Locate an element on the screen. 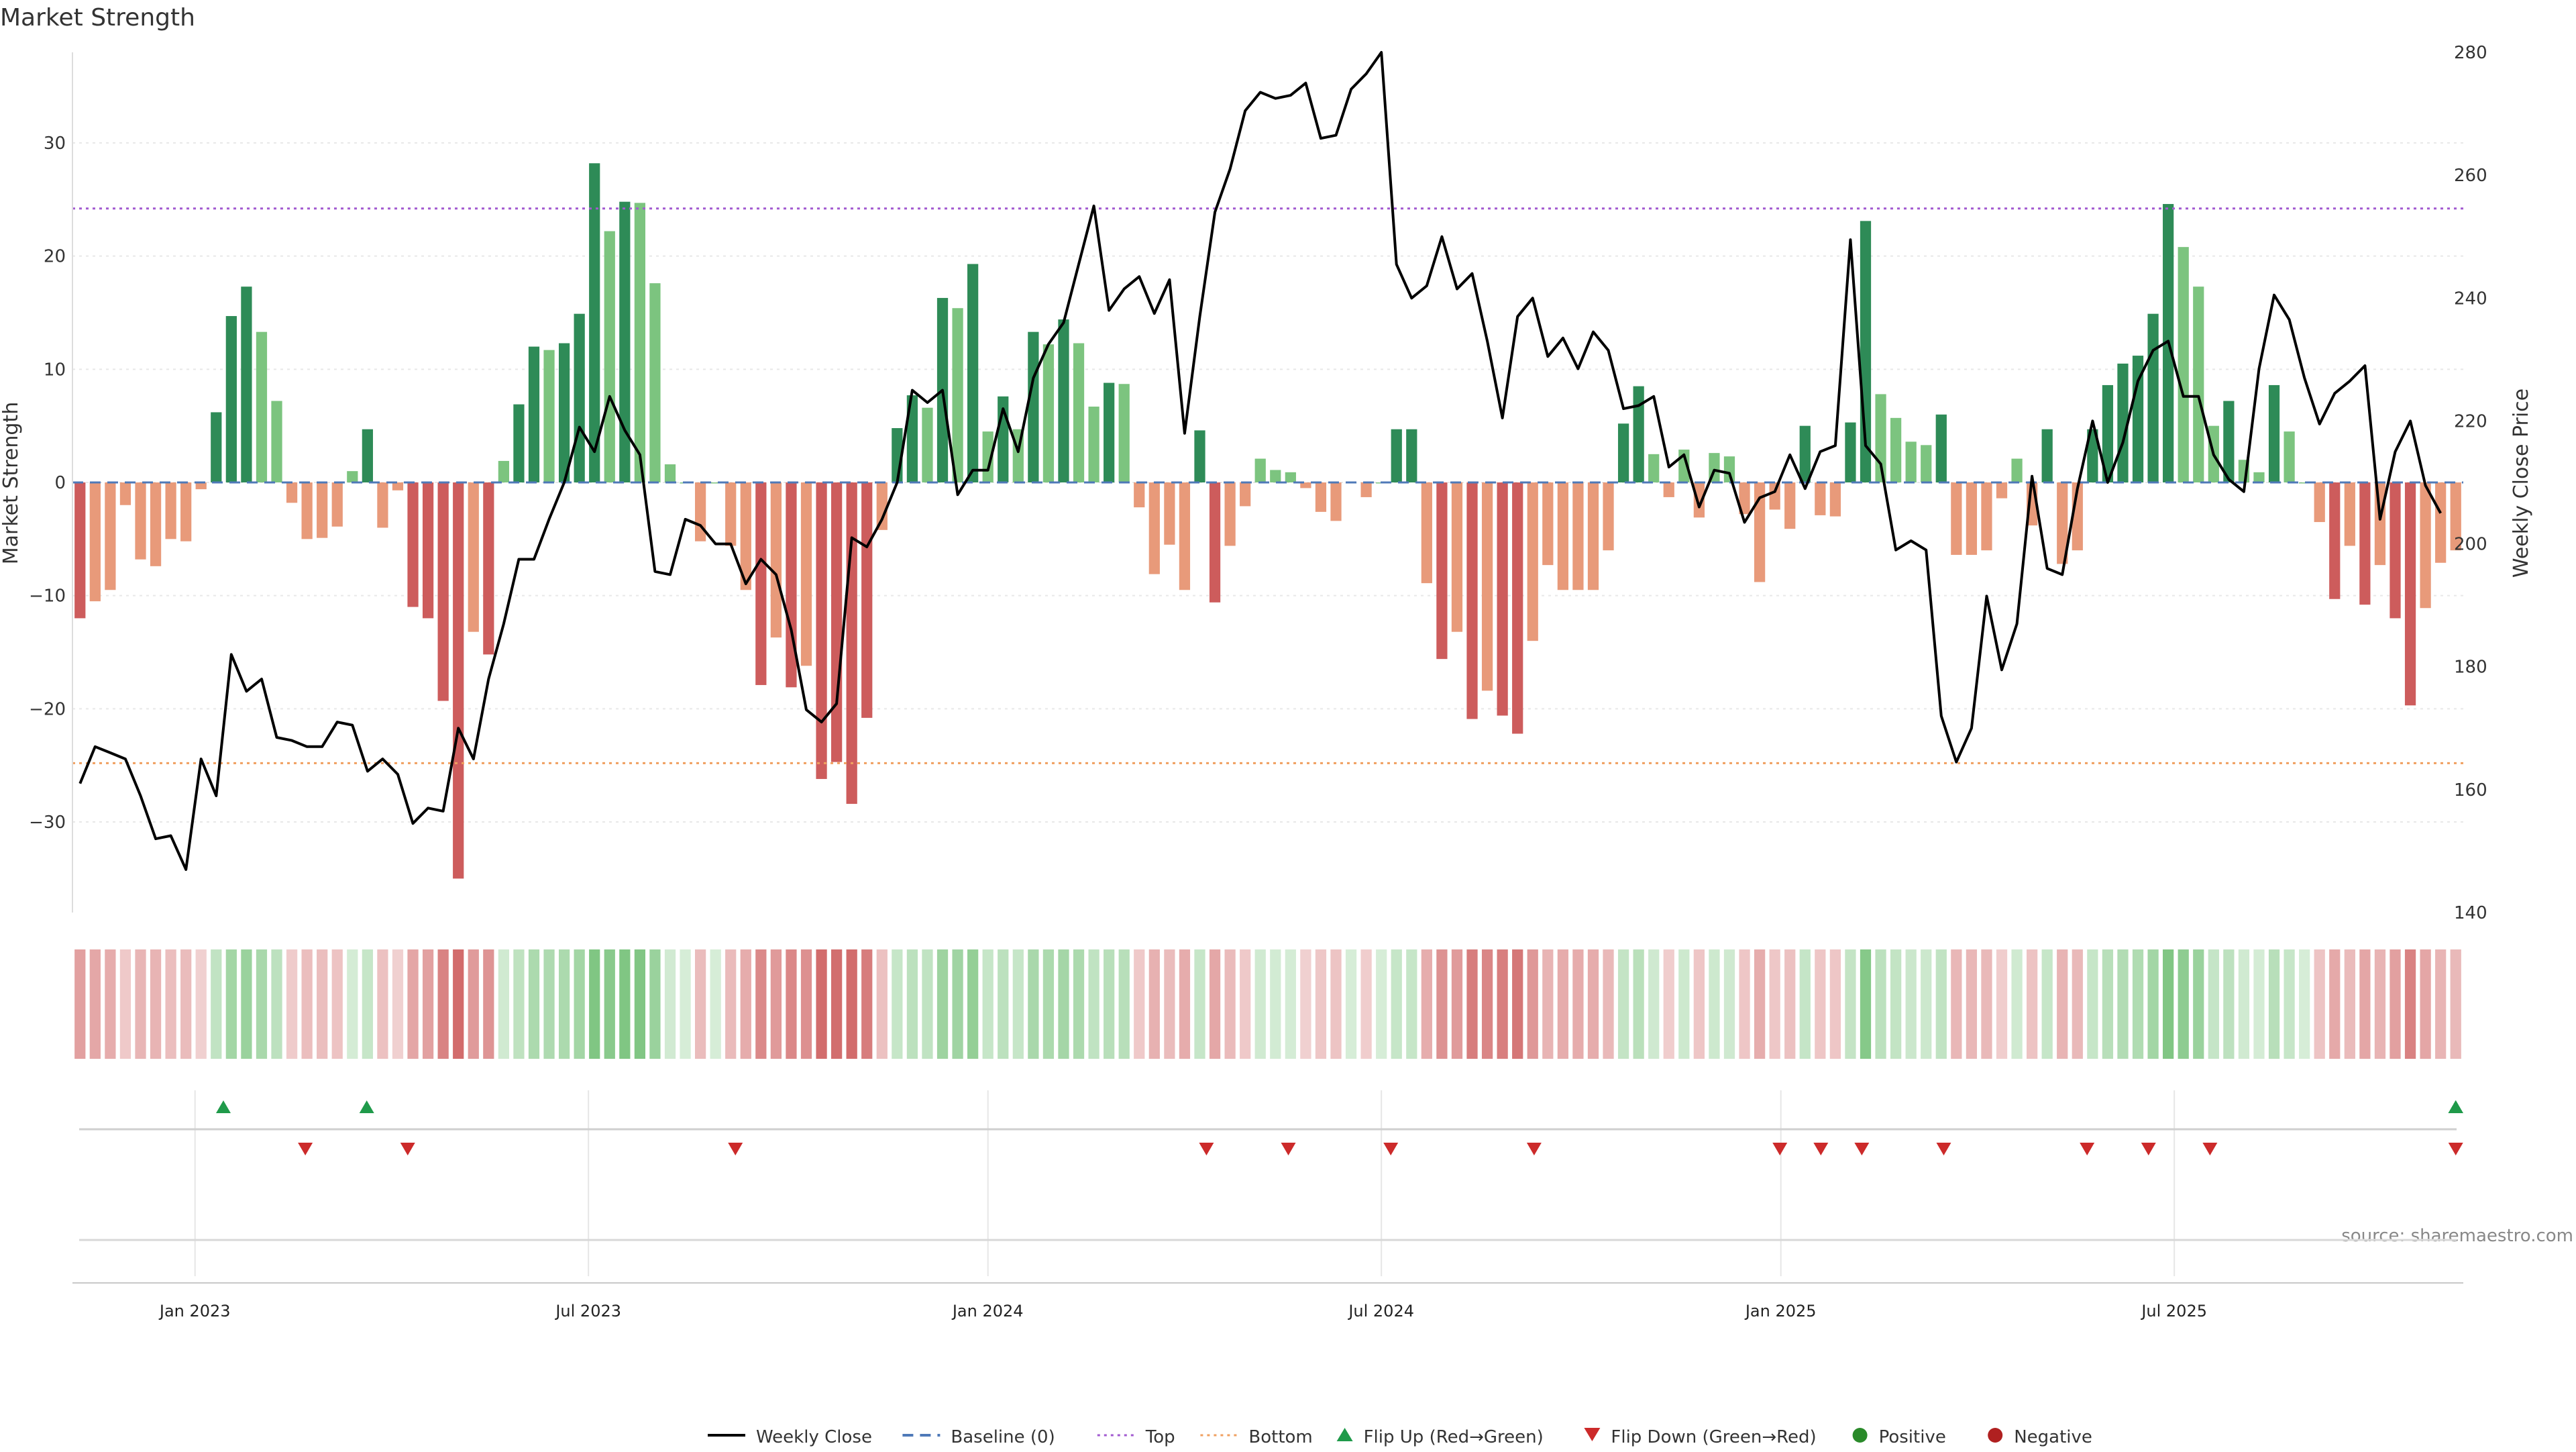 This screenshot has width=2576, height=1452. y-tick-label: −10 is located at coordinates (47, 596).